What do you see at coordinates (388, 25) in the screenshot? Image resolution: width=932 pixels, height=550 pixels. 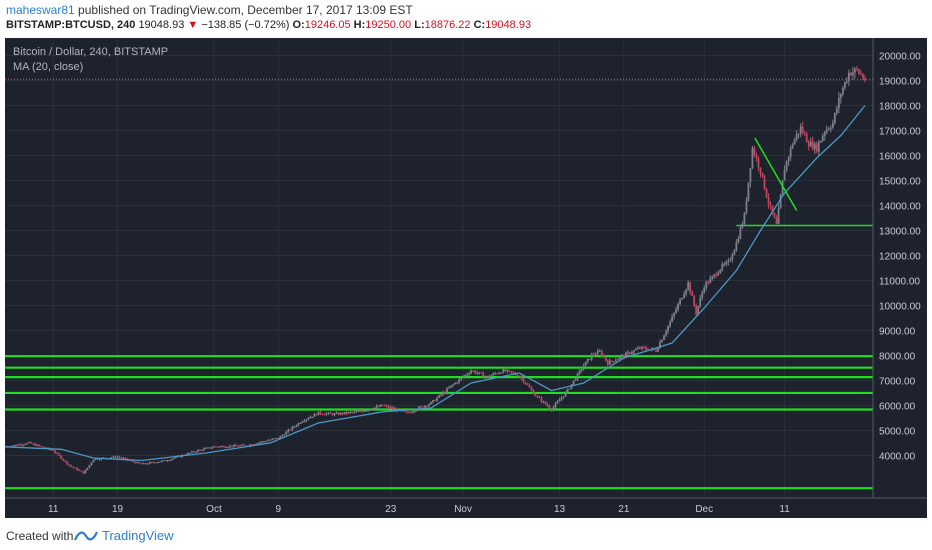 I see `high-value: 19250.00` at bounding box center [388, 25].